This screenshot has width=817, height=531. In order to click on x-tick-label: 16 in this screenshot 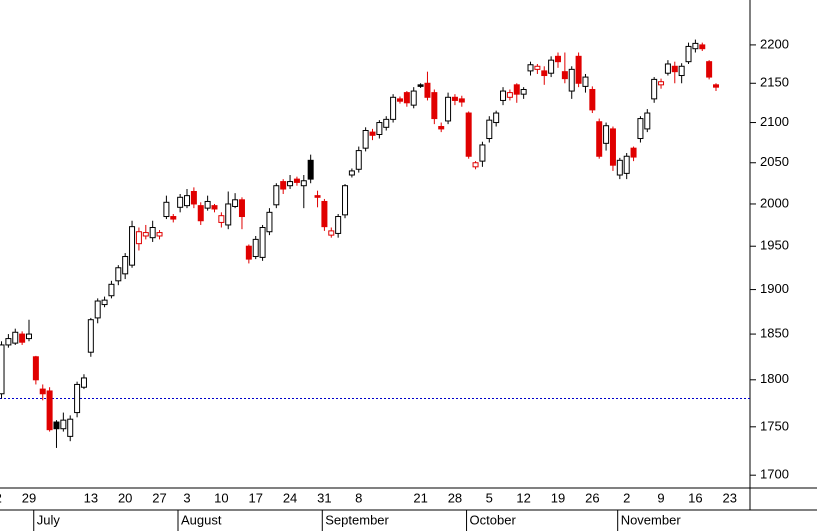, I will do `click(695, 497)`.